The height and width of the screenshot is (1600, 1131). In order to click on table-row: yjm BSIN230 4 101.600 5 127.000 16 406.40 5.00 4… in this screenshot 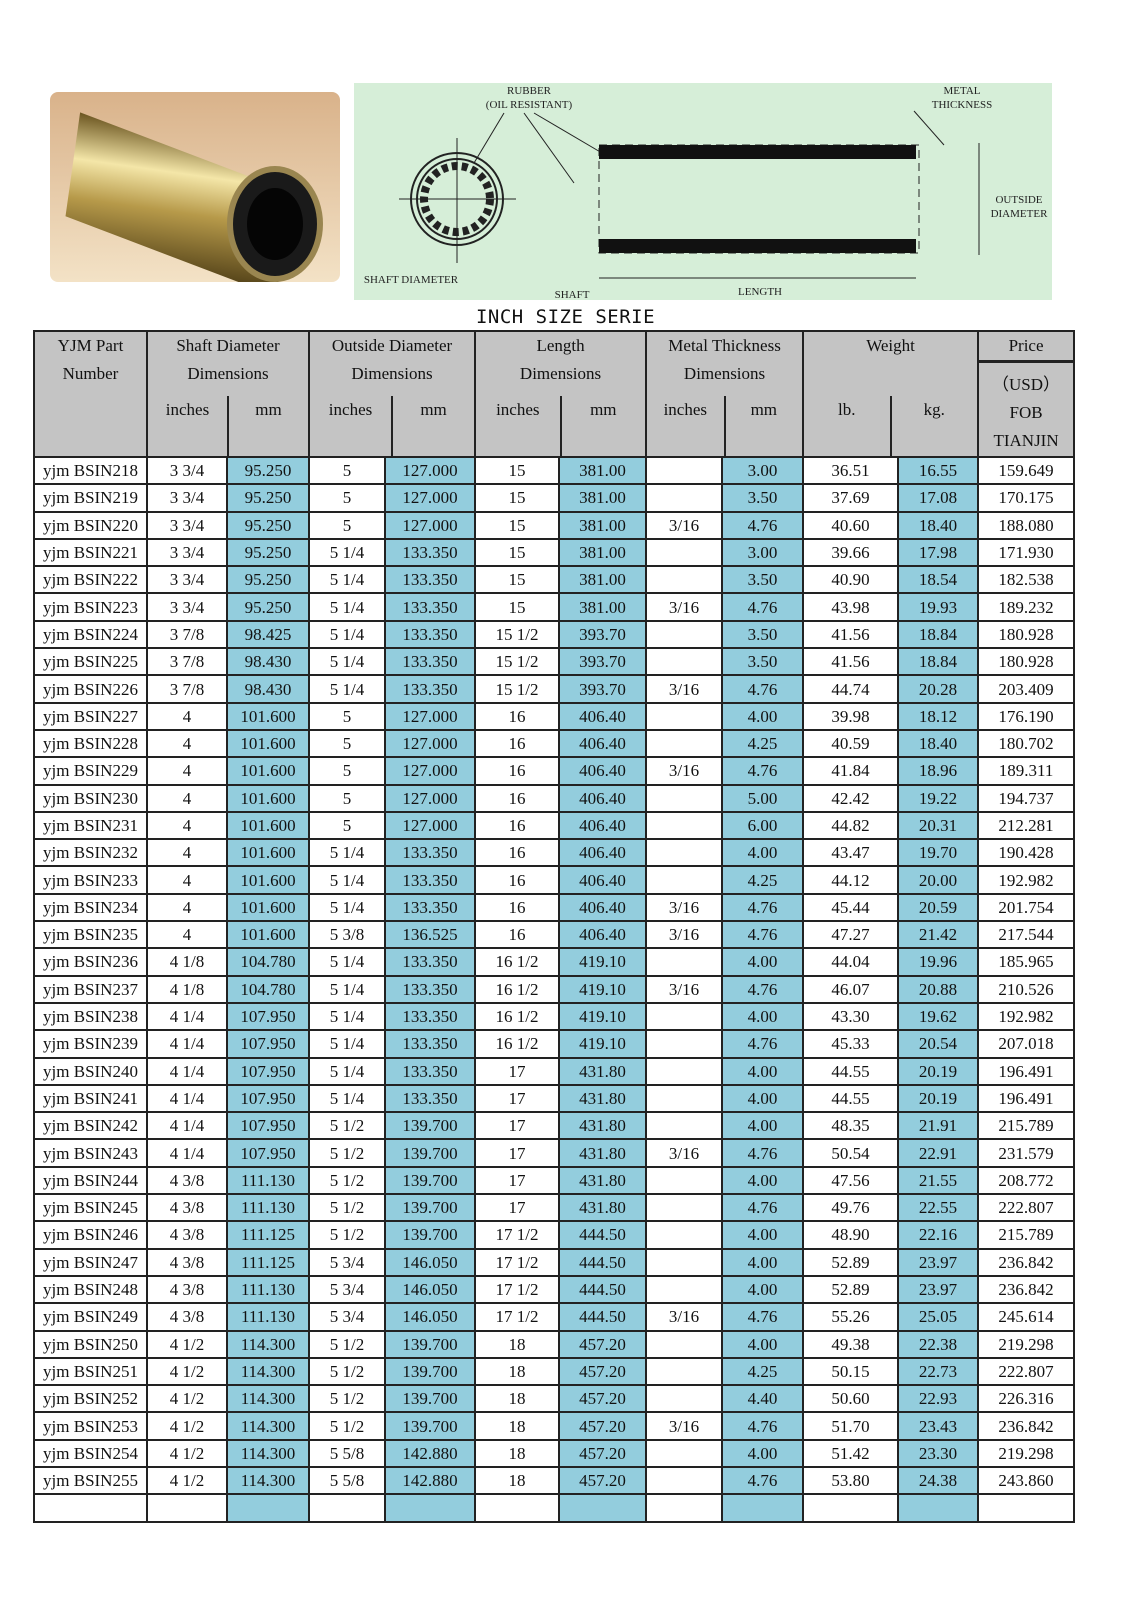, I will do `click(554, 798)`.